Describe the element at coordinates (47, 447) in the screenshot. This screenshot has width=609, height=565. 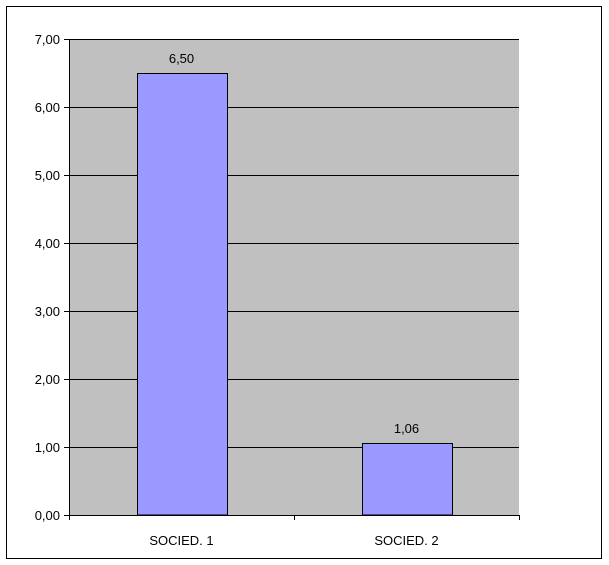
I see `y-tick-label: 1,00` at that location.